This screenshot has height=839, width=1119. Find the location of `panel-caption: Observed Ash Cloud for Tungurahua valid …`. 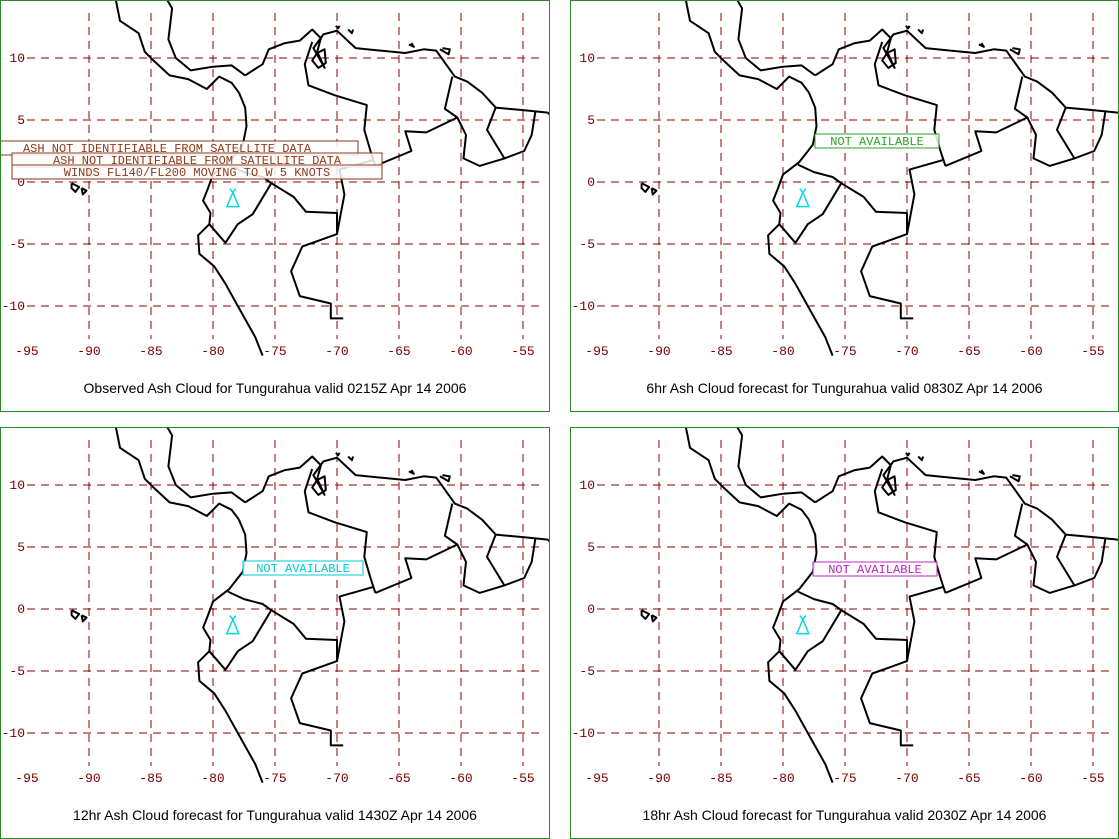

panel-caption: Observed Ash Cloud for Tungurahua valid … is located at coordinates (275, 388).